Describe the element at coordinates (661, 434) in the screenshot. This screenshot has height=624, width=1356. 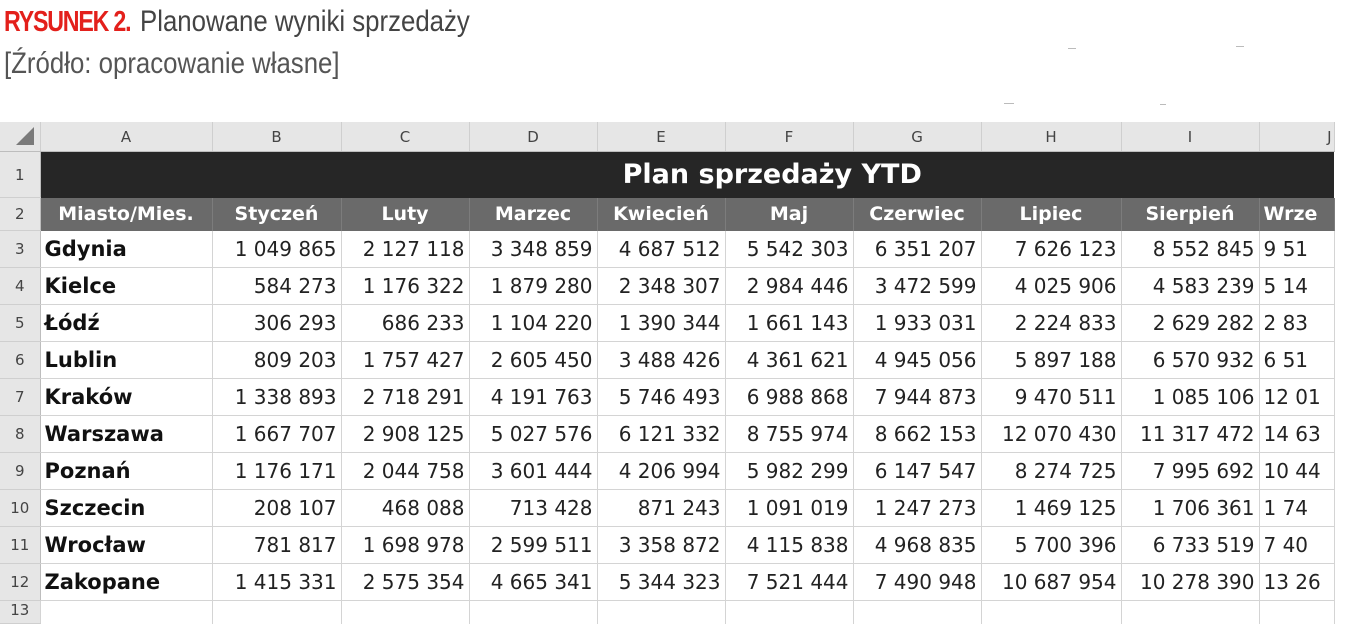
I see `sales-value-cell: 6 121 332` at that location.